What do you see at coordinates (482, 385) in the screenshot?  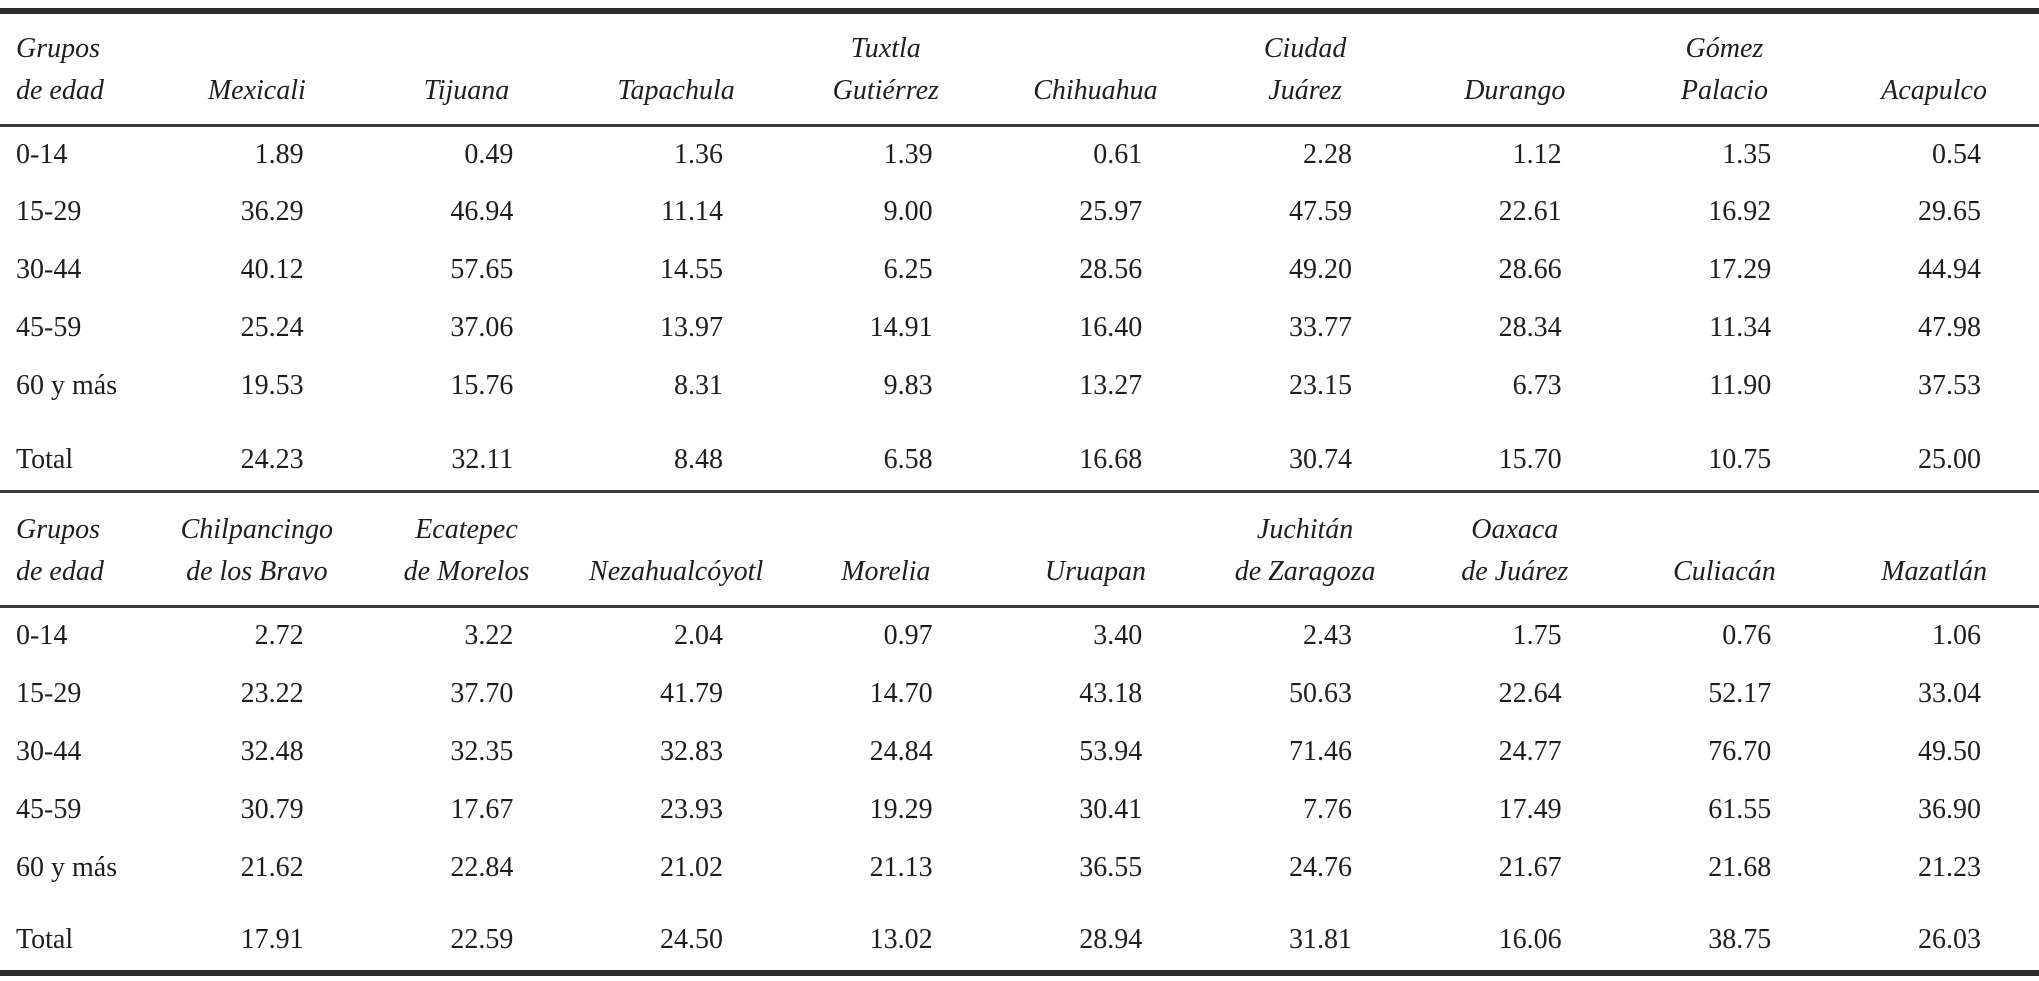 I see `value-cell: 15.76` at bounding box center [482, 385].